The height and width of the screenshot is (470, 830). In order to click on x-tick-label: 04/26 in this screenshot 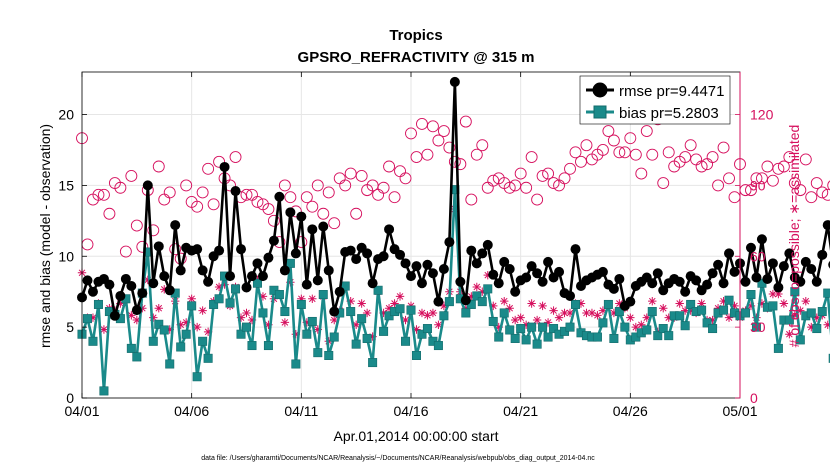, I will do `click(630, 411)`.